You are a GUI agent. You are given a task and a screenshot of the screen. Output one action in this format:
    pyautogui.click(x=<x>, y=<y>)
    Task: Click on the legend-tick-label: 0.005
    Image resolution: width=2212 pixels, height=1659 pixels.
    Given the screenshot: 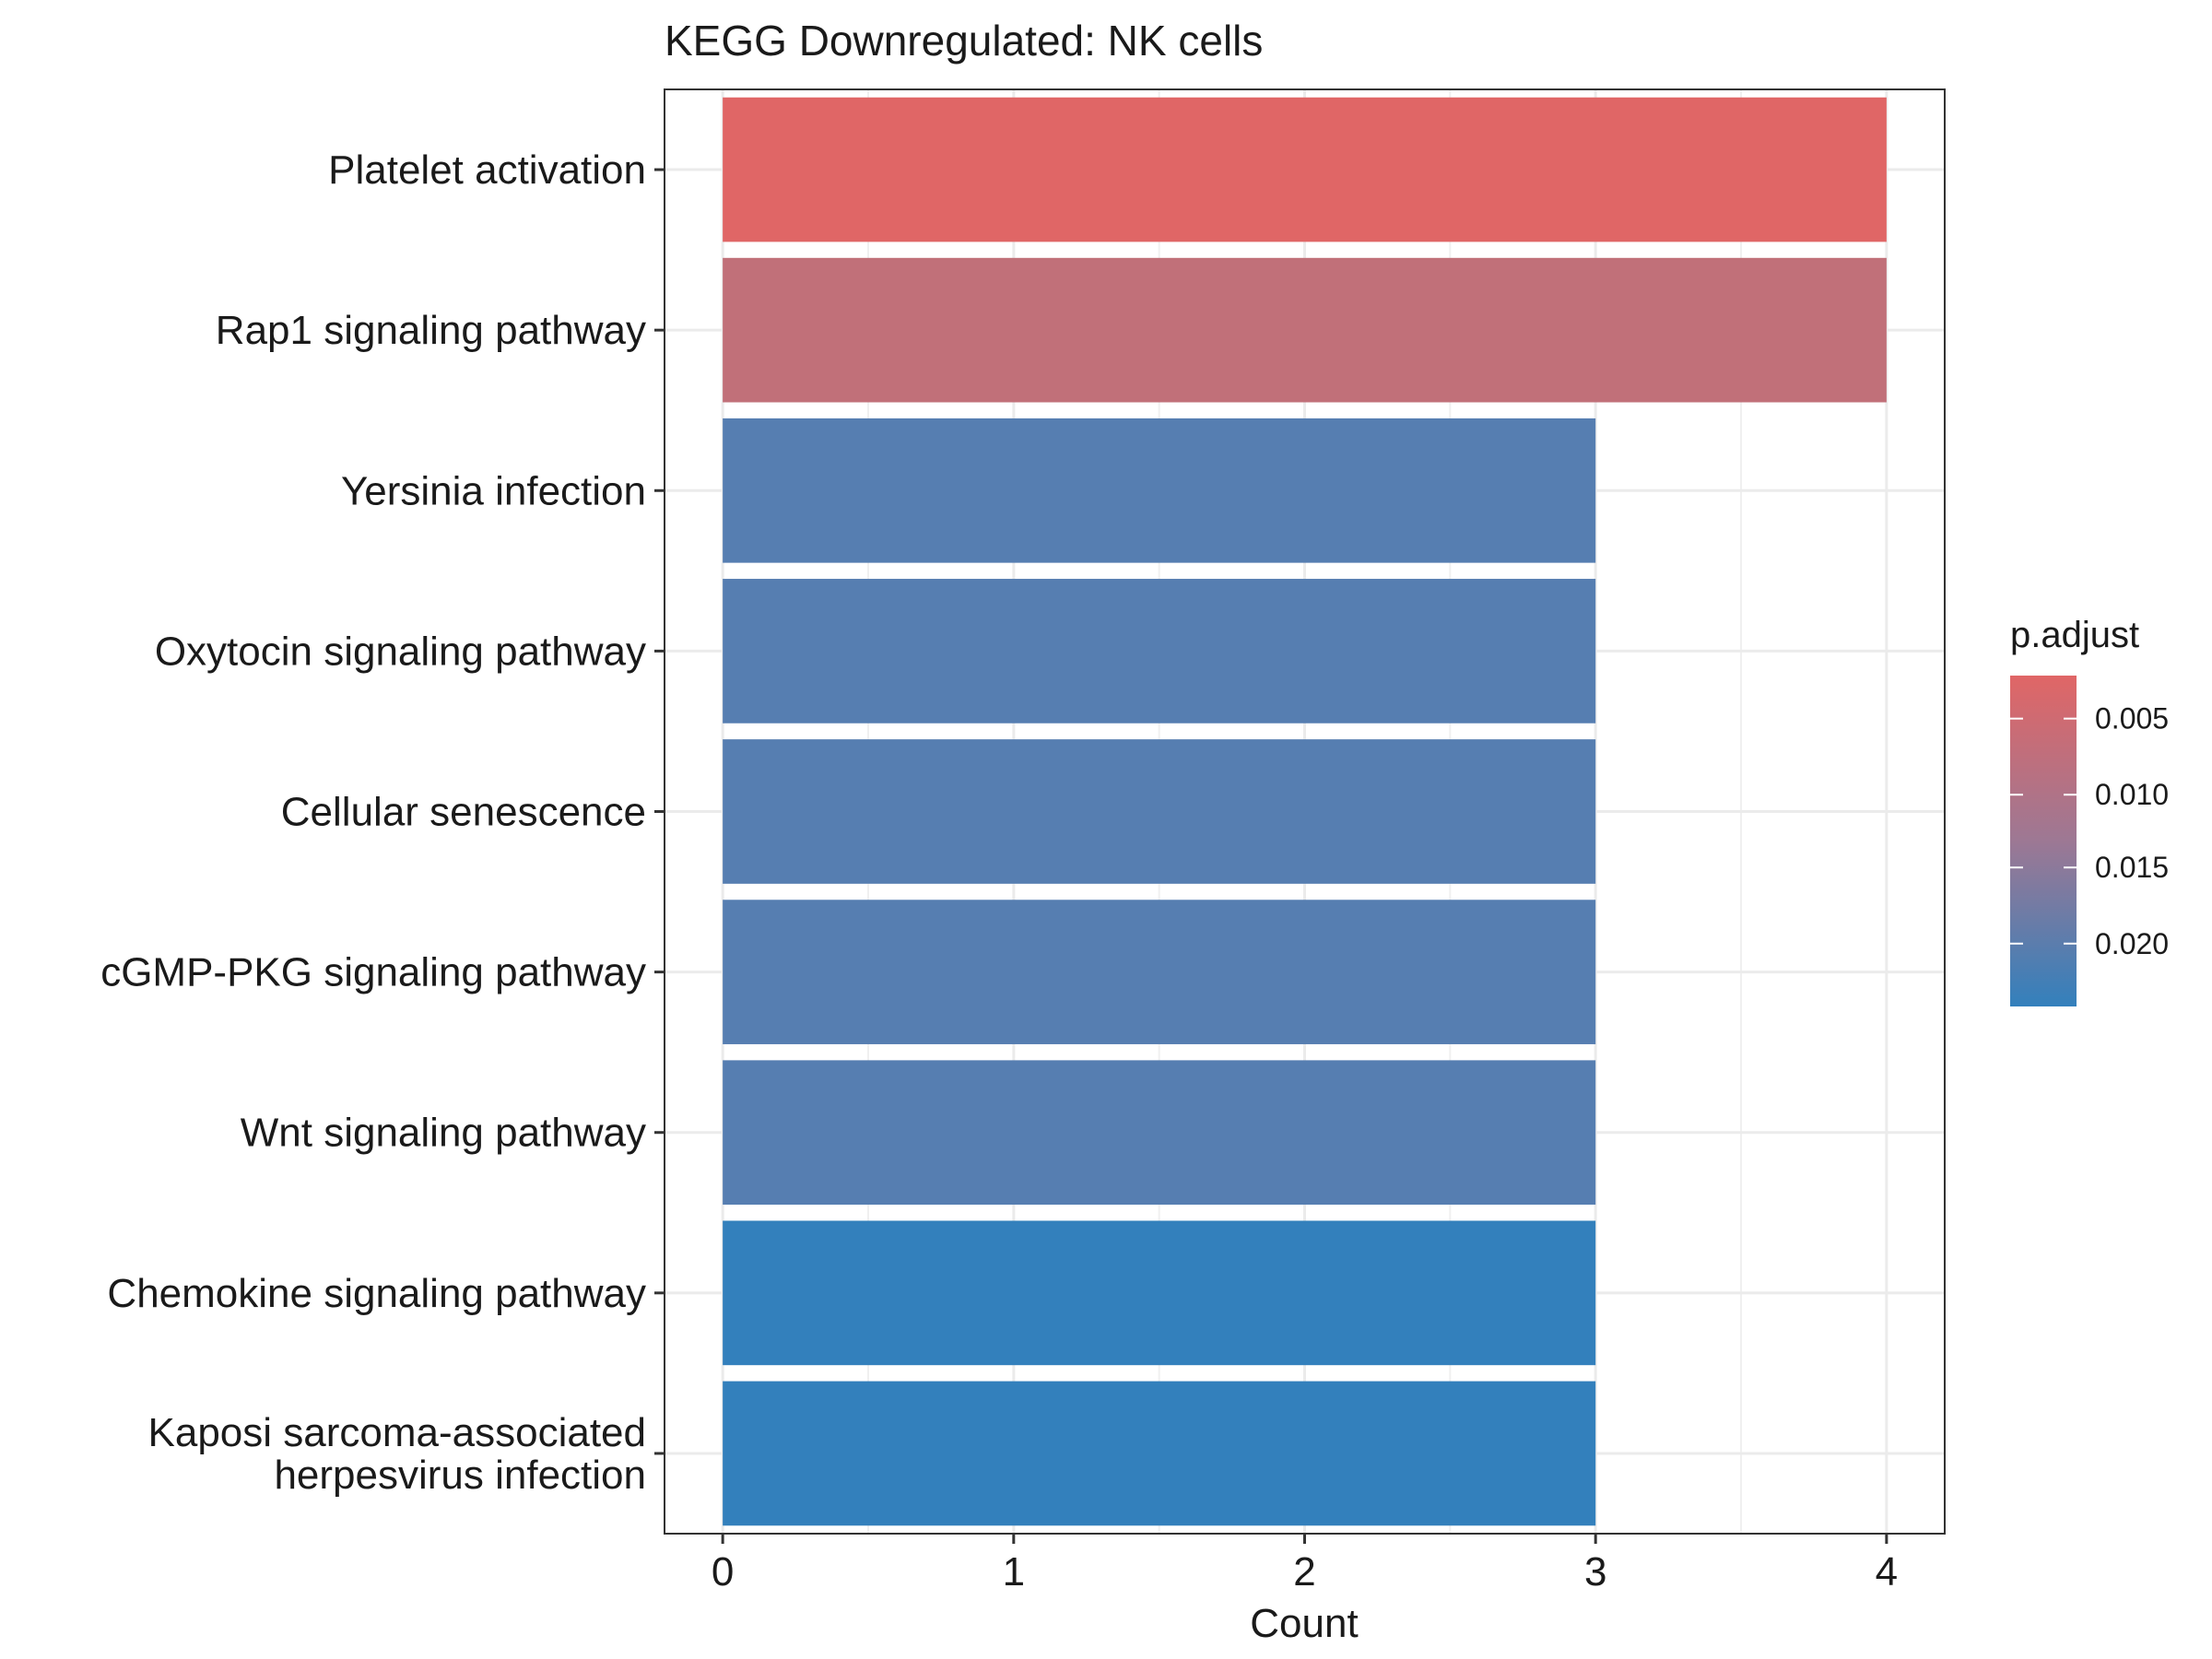 What is the action you would take?
    pyautogui.click(x=2132, y=718)
    